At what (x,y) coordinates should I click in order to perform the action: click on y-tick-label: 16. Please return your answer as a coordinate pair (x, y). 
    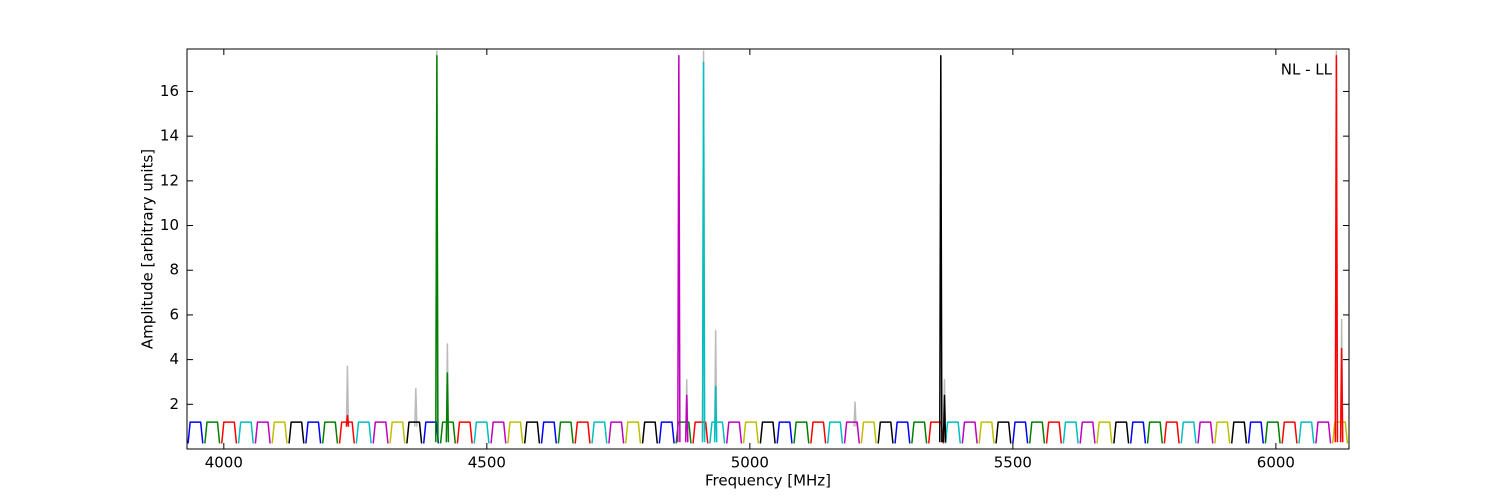
    Looking at the image, I should click on (169, 91).